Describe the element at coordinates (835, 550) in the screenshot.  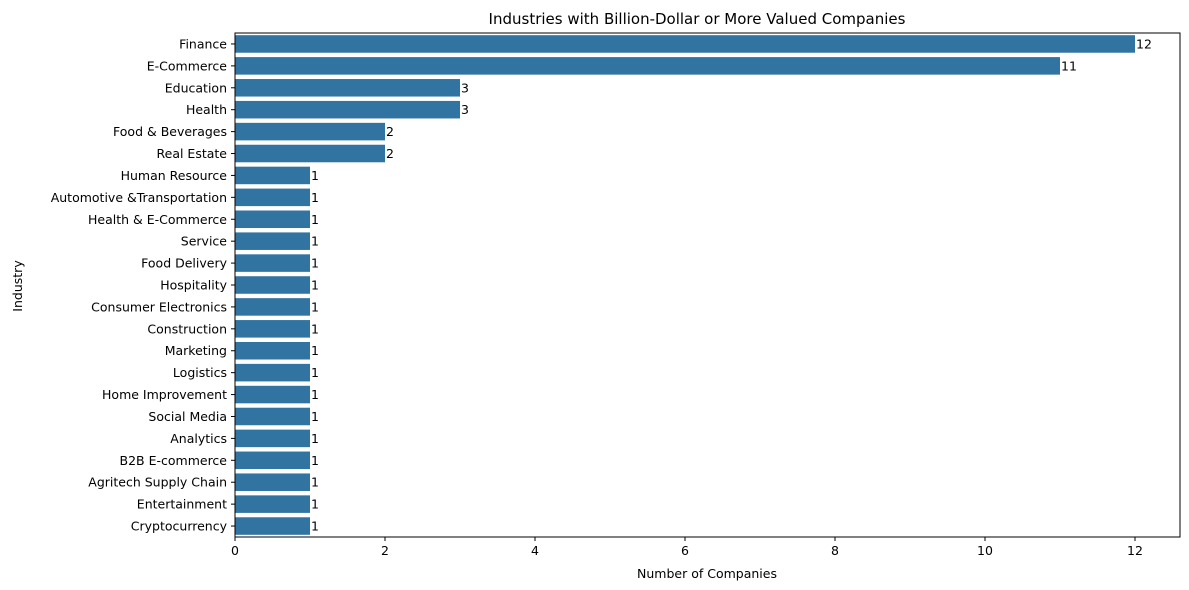
I see `x-tick-label: 8` at that location.